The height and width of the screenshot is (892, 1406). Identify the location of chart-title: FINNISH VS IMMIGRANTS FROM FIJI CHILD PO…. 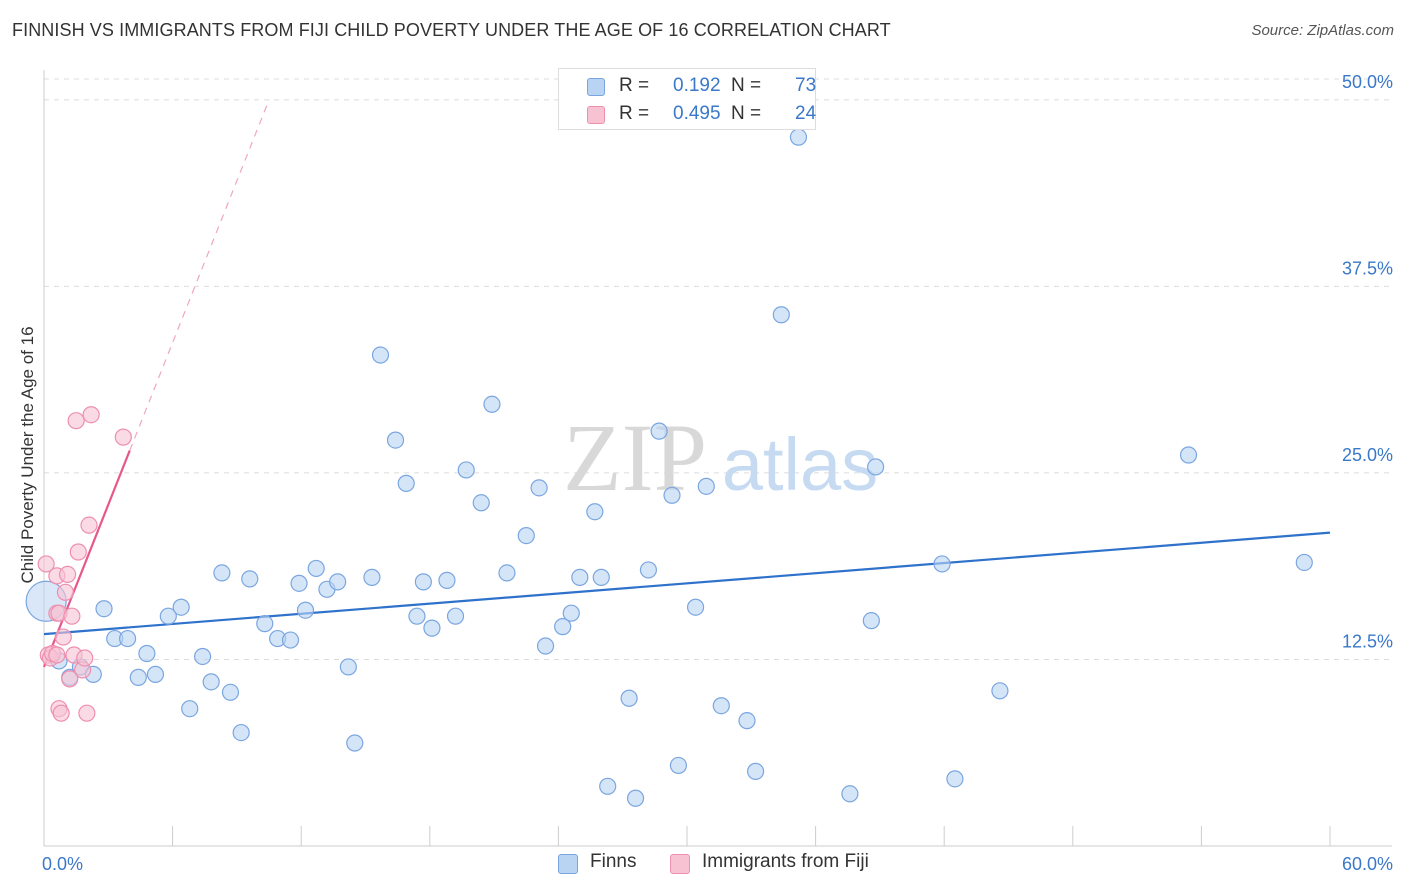
(451, 30).